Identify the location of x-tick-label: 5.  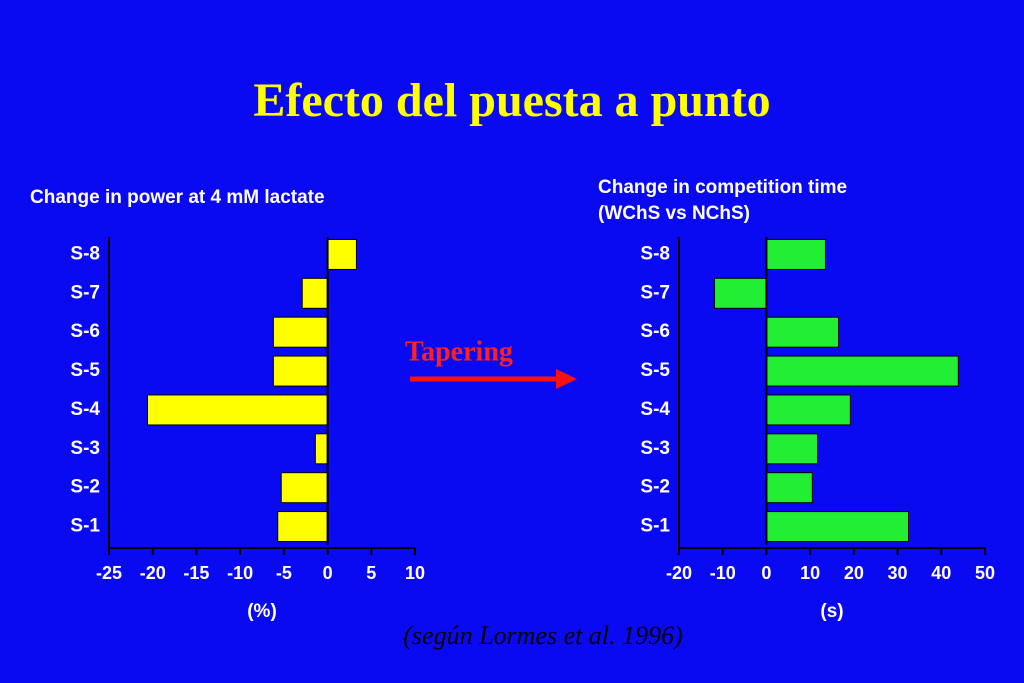
(371, 573).